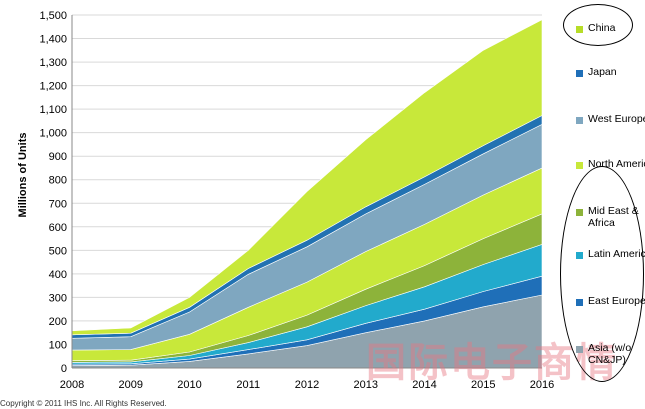  I want to click on y-tick-label: 800, so click(58, 181).